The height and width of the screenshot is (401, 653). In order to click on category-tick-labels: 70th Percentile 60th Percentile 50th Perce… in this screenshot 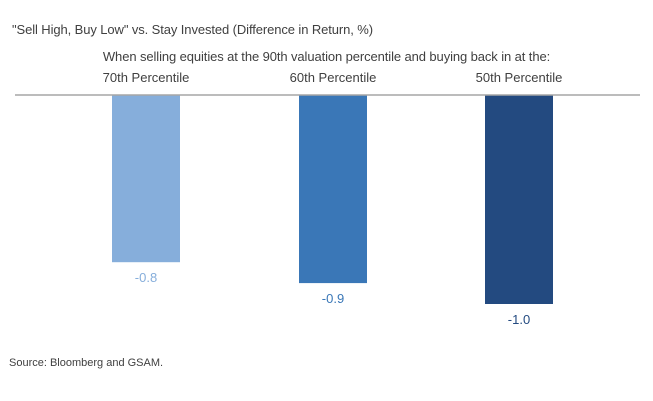, I will do `click(333, 77)`.